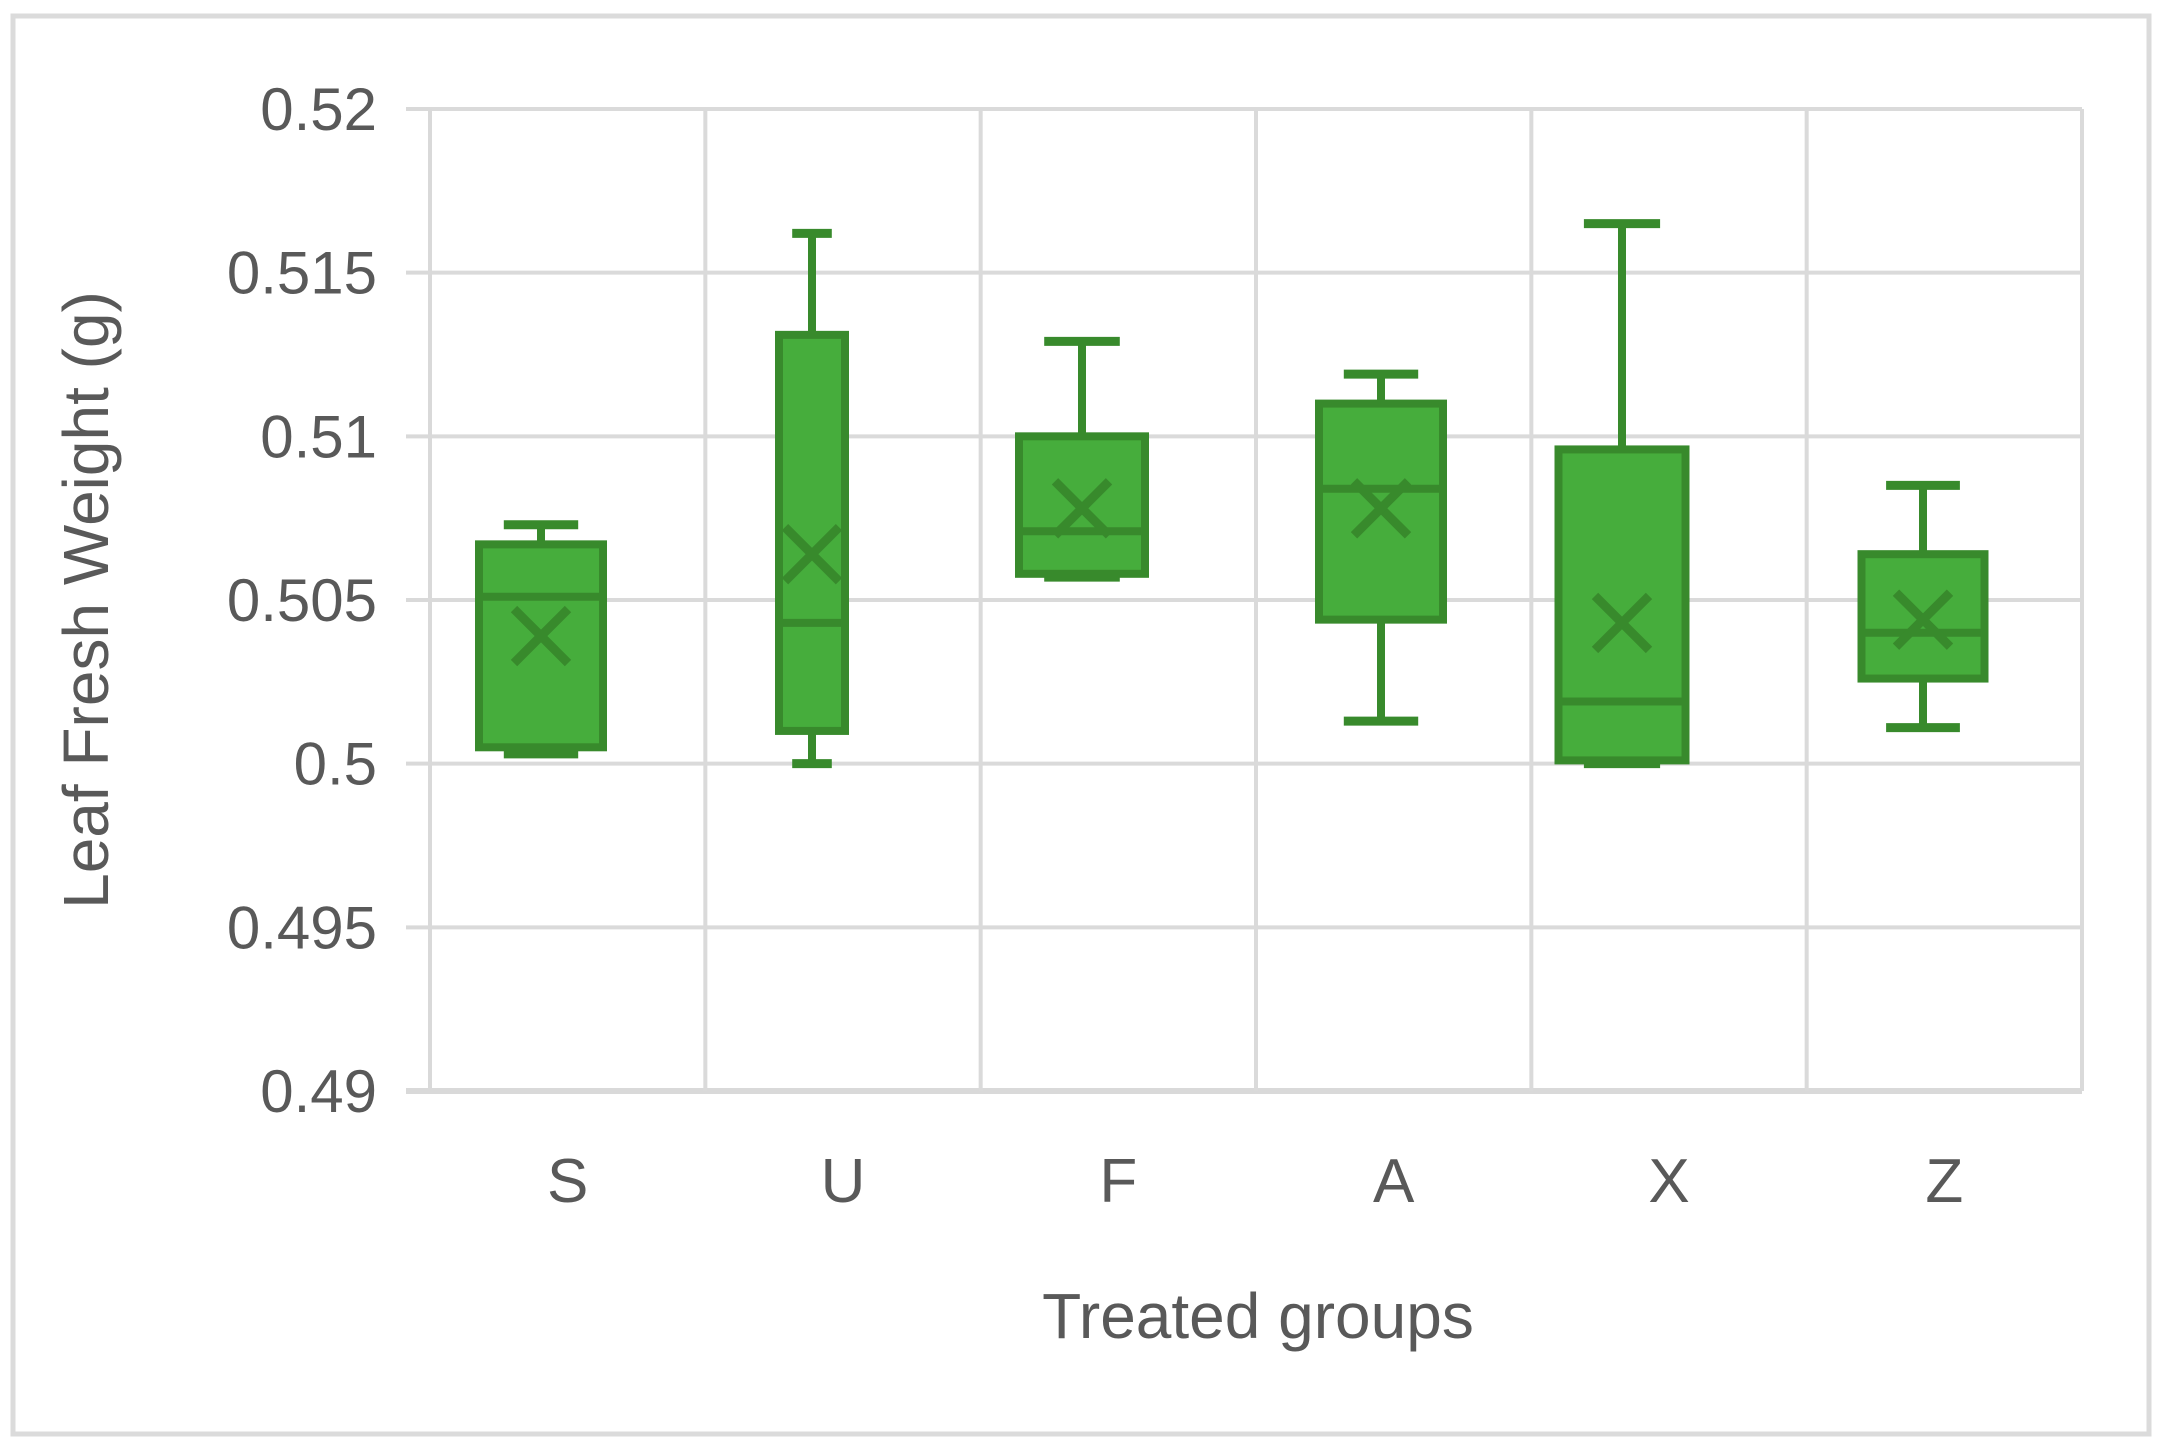 This screenshot has width=2162, height=1450. What do you see at coordinates (843, 1181) in the screenshot?
I see `x-category-label-U: U` at bounding box center [843, 1181].